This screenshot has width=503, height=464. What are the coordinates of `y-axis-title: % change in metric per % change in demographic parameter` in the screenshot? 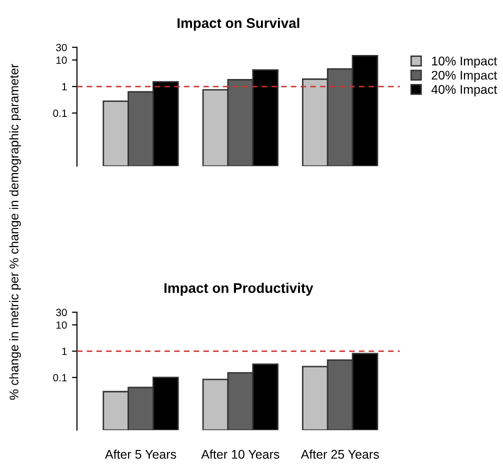 It's located at (15, 232).